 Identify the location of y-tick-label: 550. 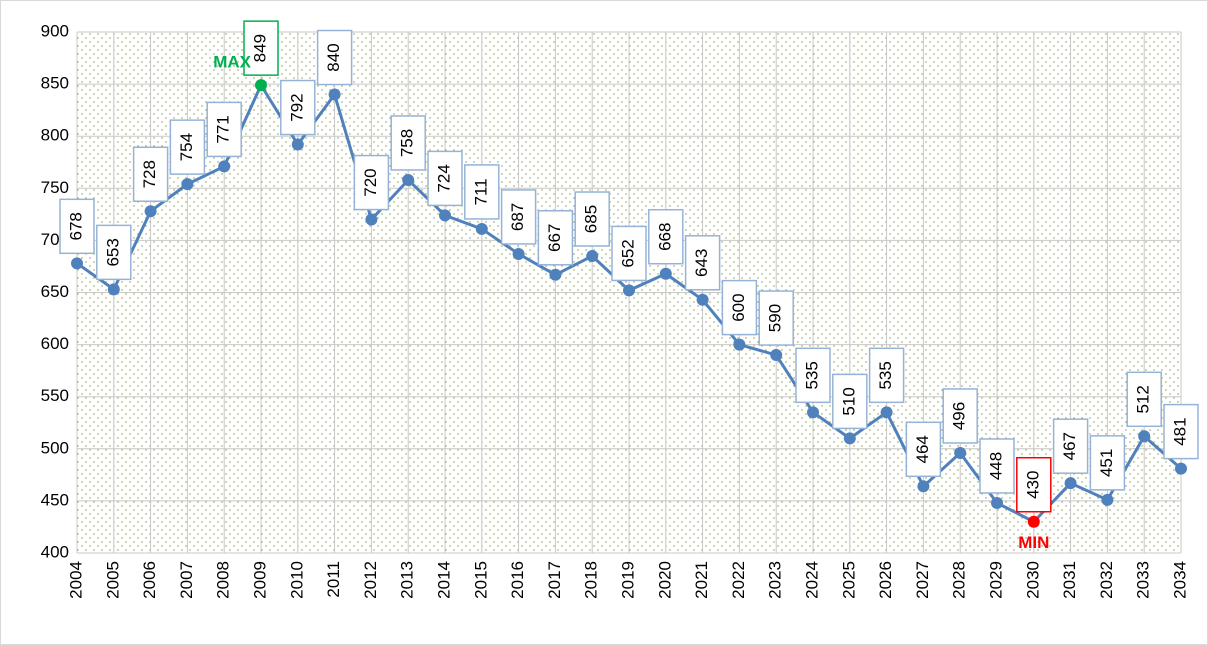
(55, 395).